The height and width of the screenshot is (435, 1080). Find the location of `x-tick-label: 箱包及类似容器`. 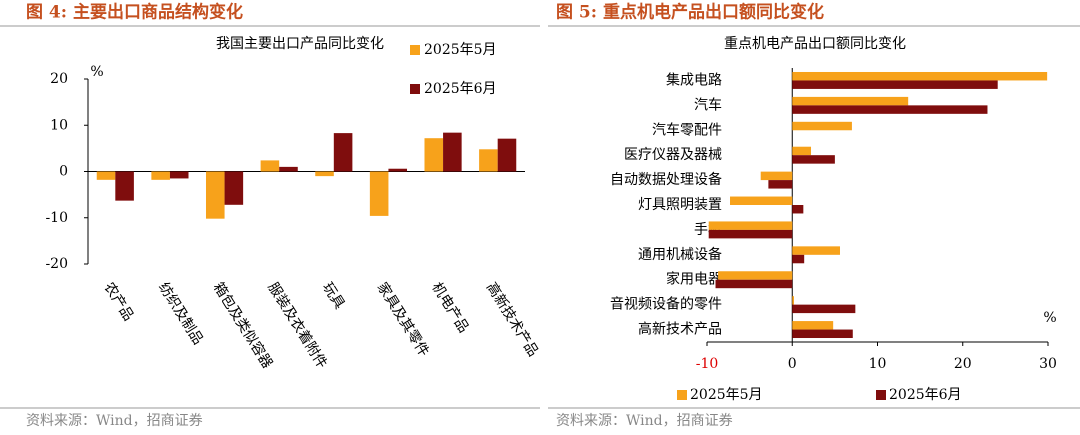

x-tick-label: 箱包及类似容器 is located at coordinates (243, 325).